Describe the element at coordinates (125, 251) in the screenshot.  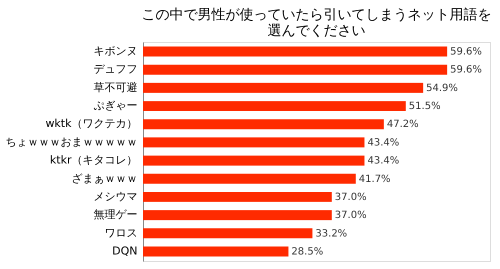
I see `y-tick-label: DQN` at that location.